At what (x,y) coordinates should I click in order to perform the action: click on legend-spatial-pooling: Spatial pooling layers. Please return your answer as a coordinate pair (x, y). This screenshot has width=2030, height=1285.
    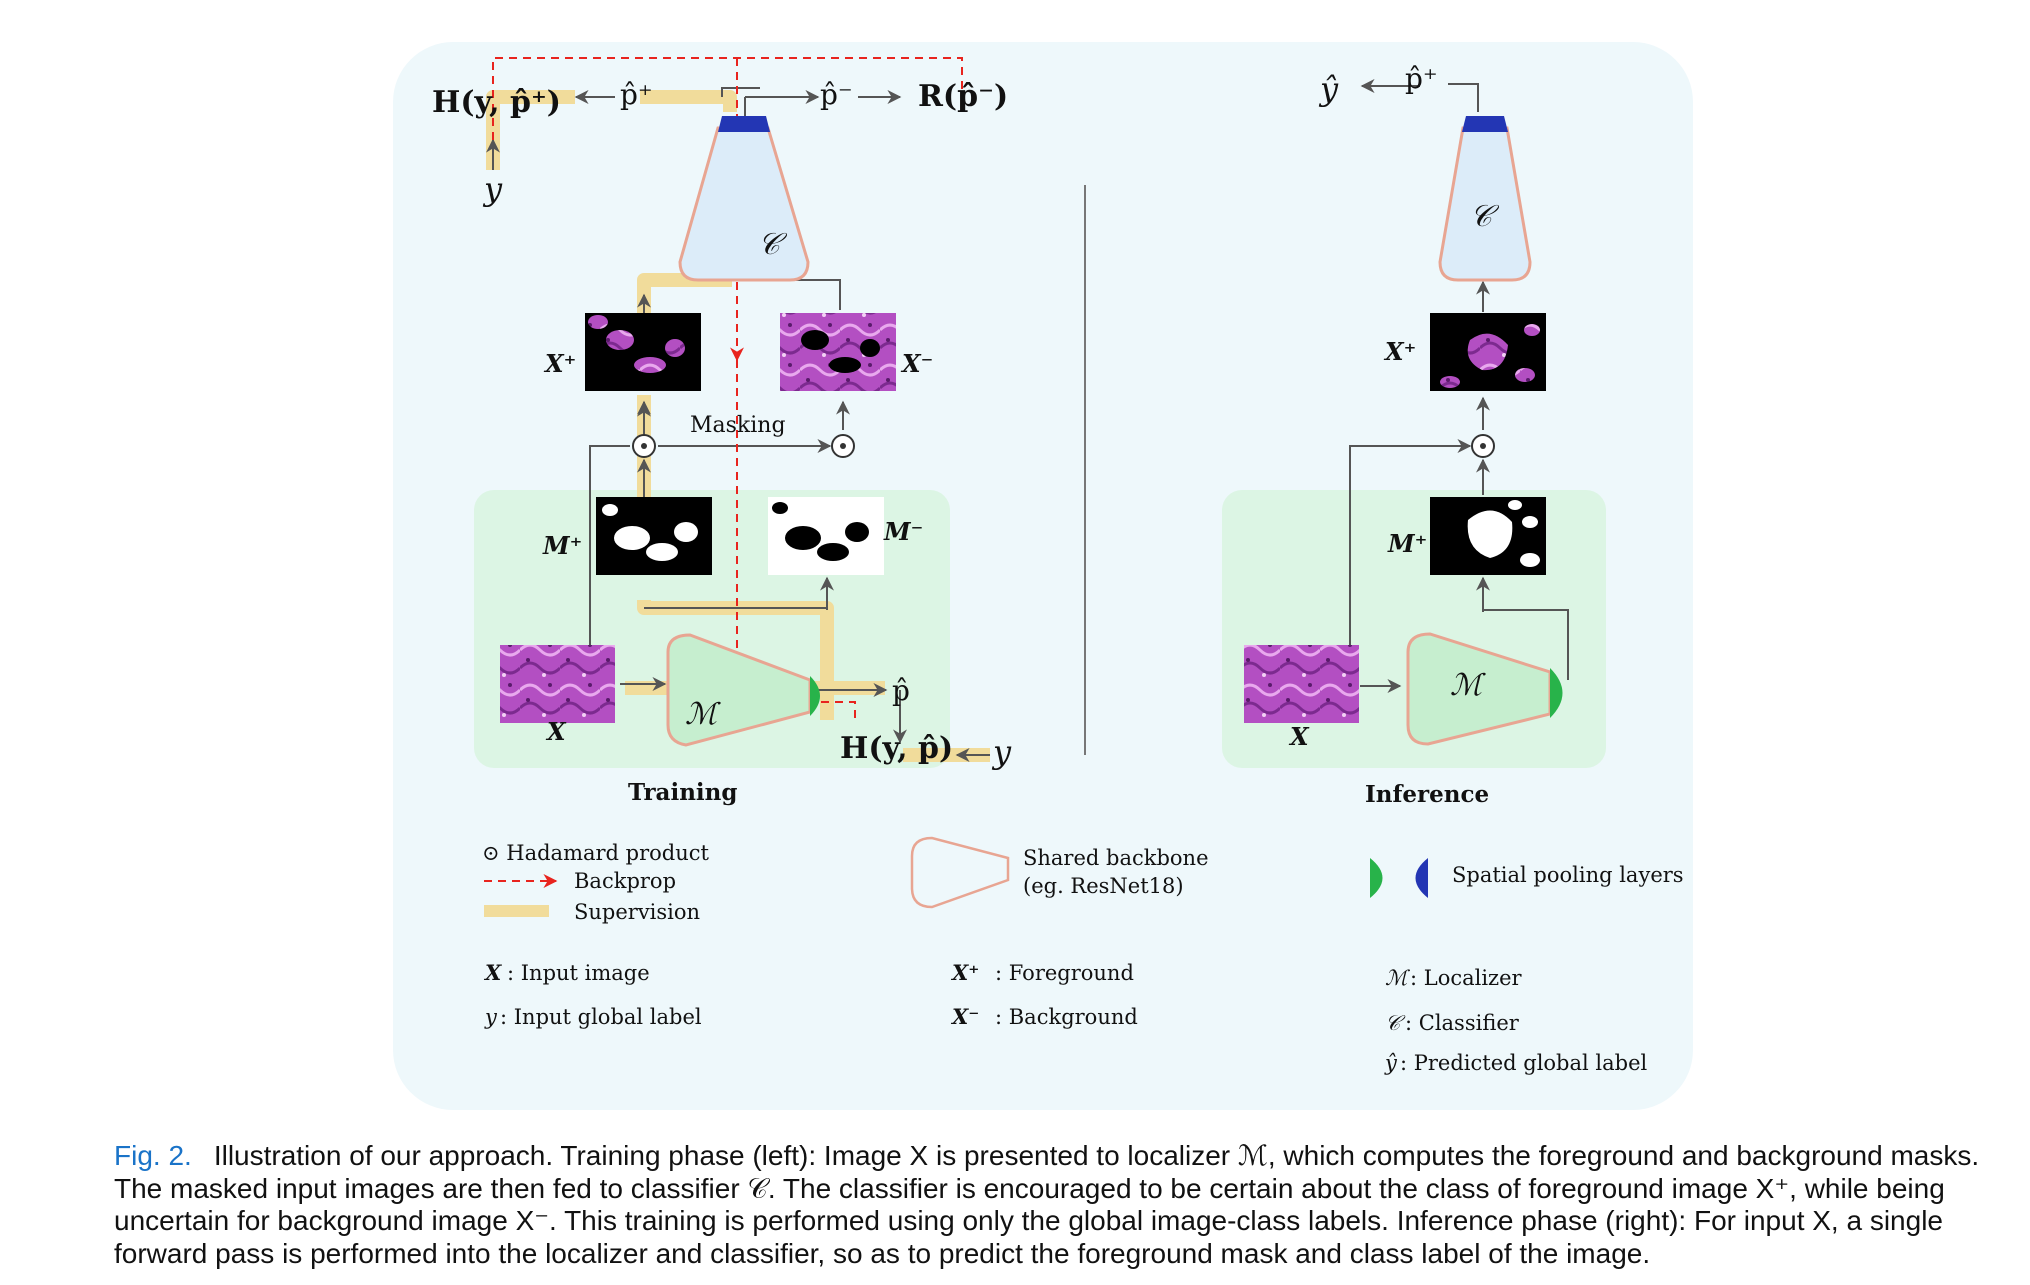
    Looking at the image, I should click on (1568, 875).